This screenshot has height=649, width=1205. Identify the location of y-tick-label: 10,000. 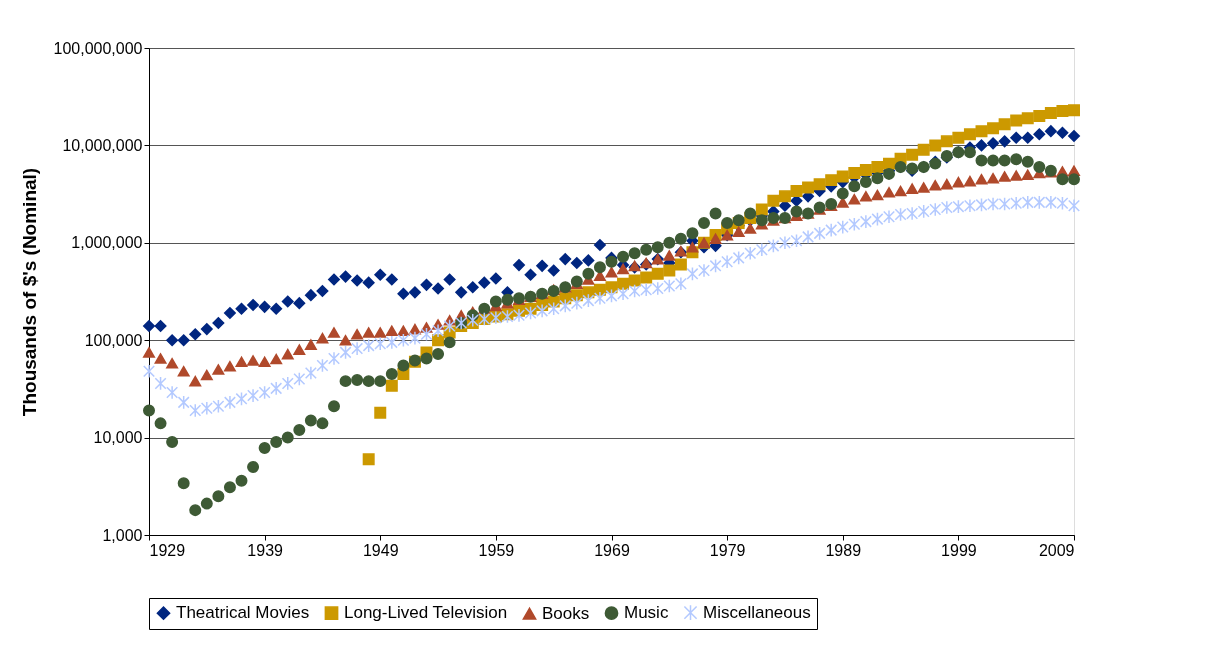
(118, 438).